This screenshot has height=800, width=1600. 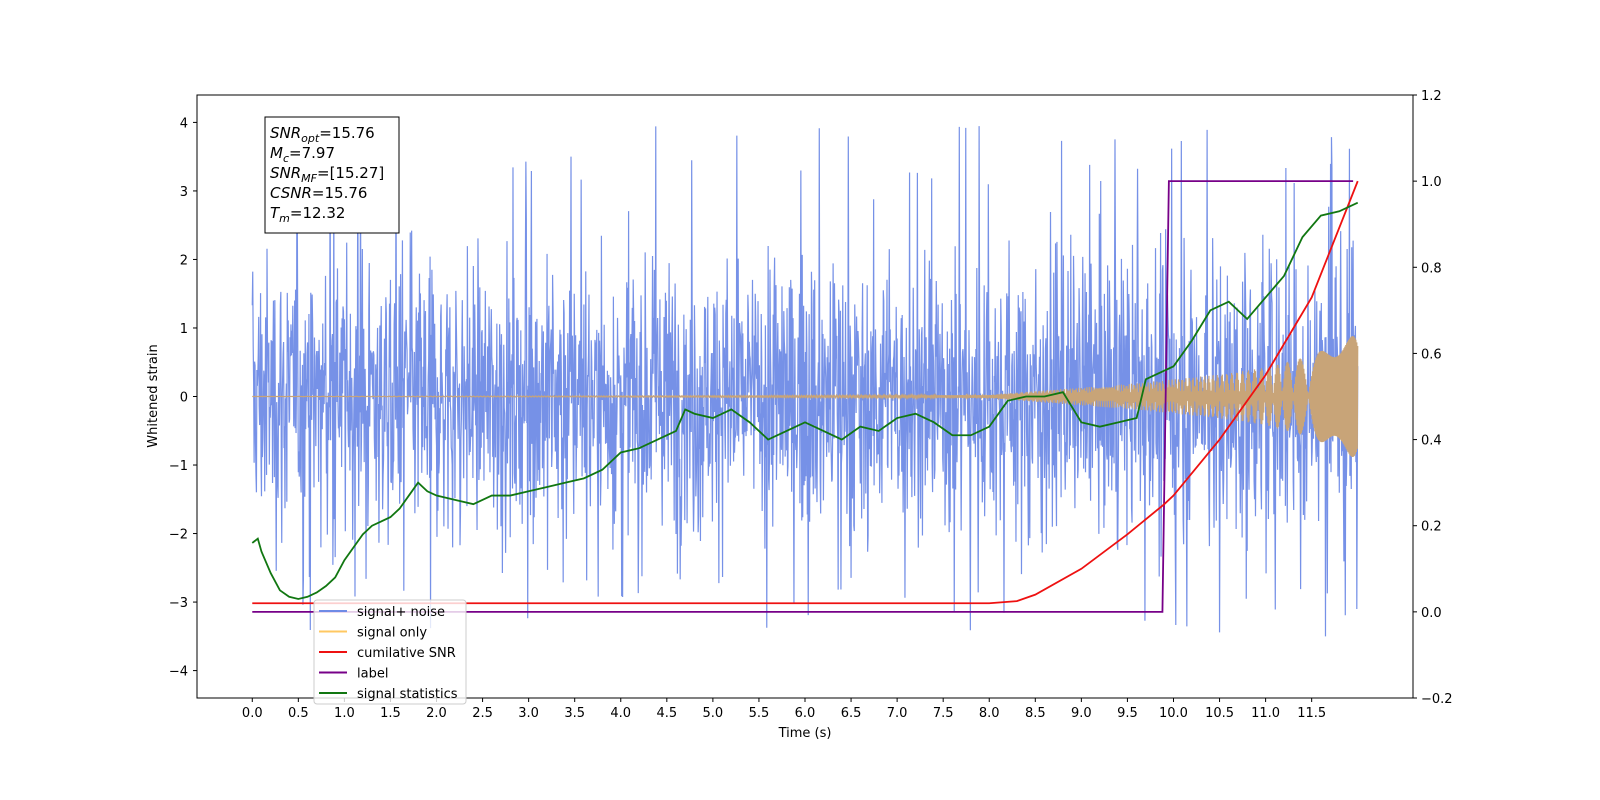 I want to click on x-tick-label: 2.0, so click(x=436, y=713).